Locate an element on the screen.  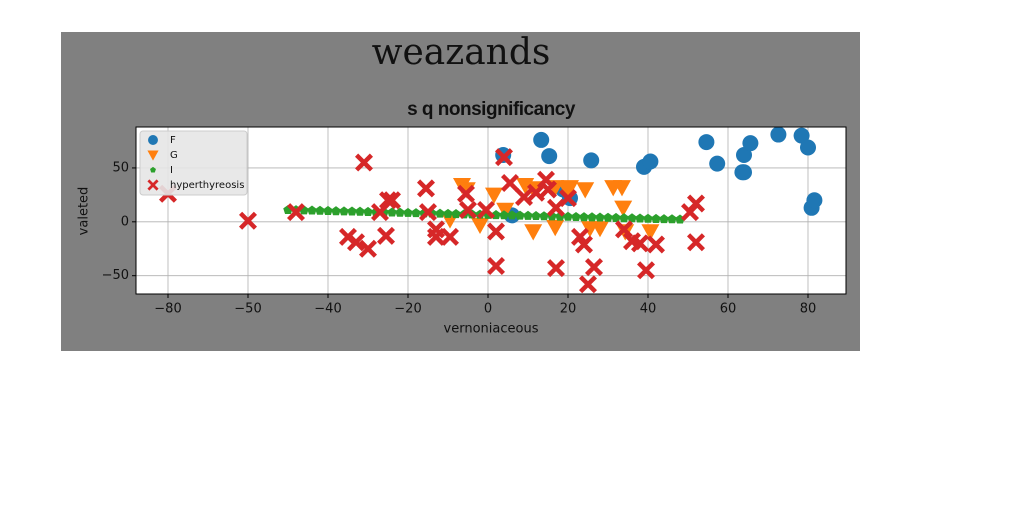
y-axis-label: valeted is located at coordinates (84, 211).